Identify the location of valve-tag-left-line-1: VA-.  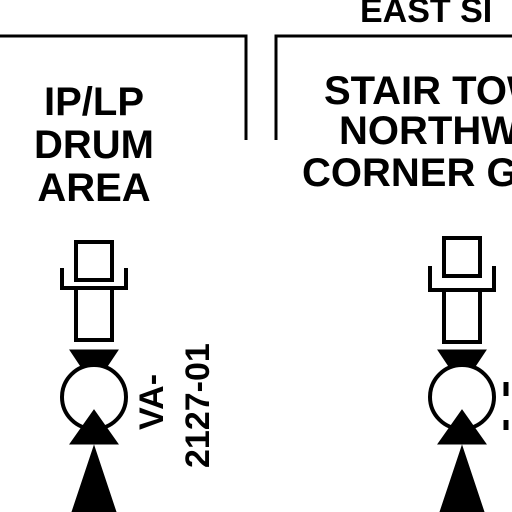
(152, 402).